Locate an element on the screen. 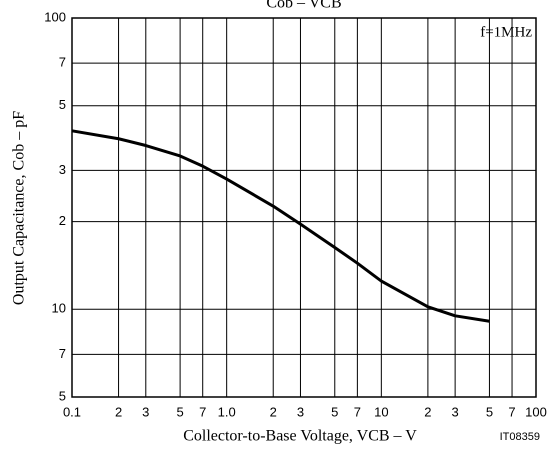 Image resolution: width=552 pixels, height=449 pixels. x-tick-label: 0.1 is located at coordinates (72, 411).